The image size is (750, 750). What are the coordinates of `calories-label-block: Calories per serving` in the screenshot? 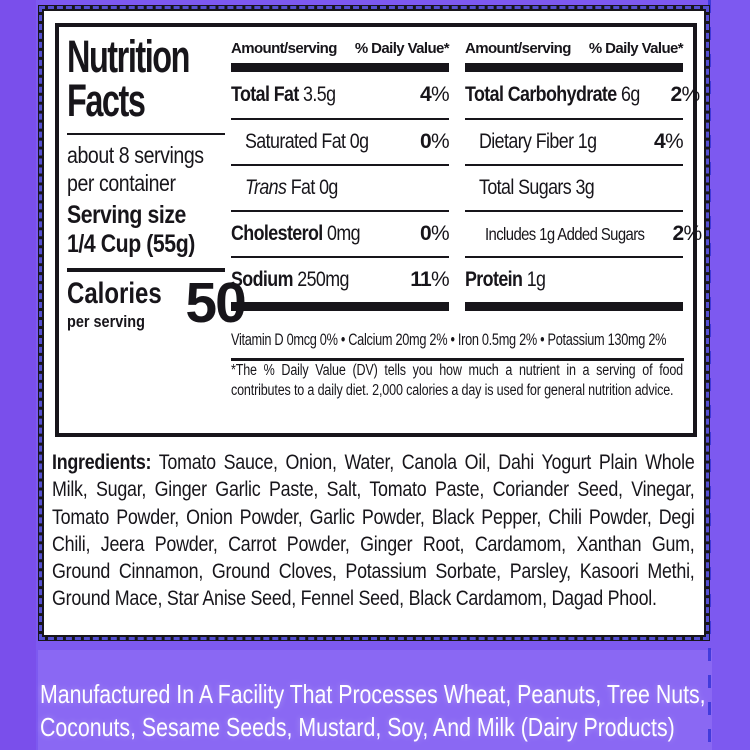 It's located at (126, 304).